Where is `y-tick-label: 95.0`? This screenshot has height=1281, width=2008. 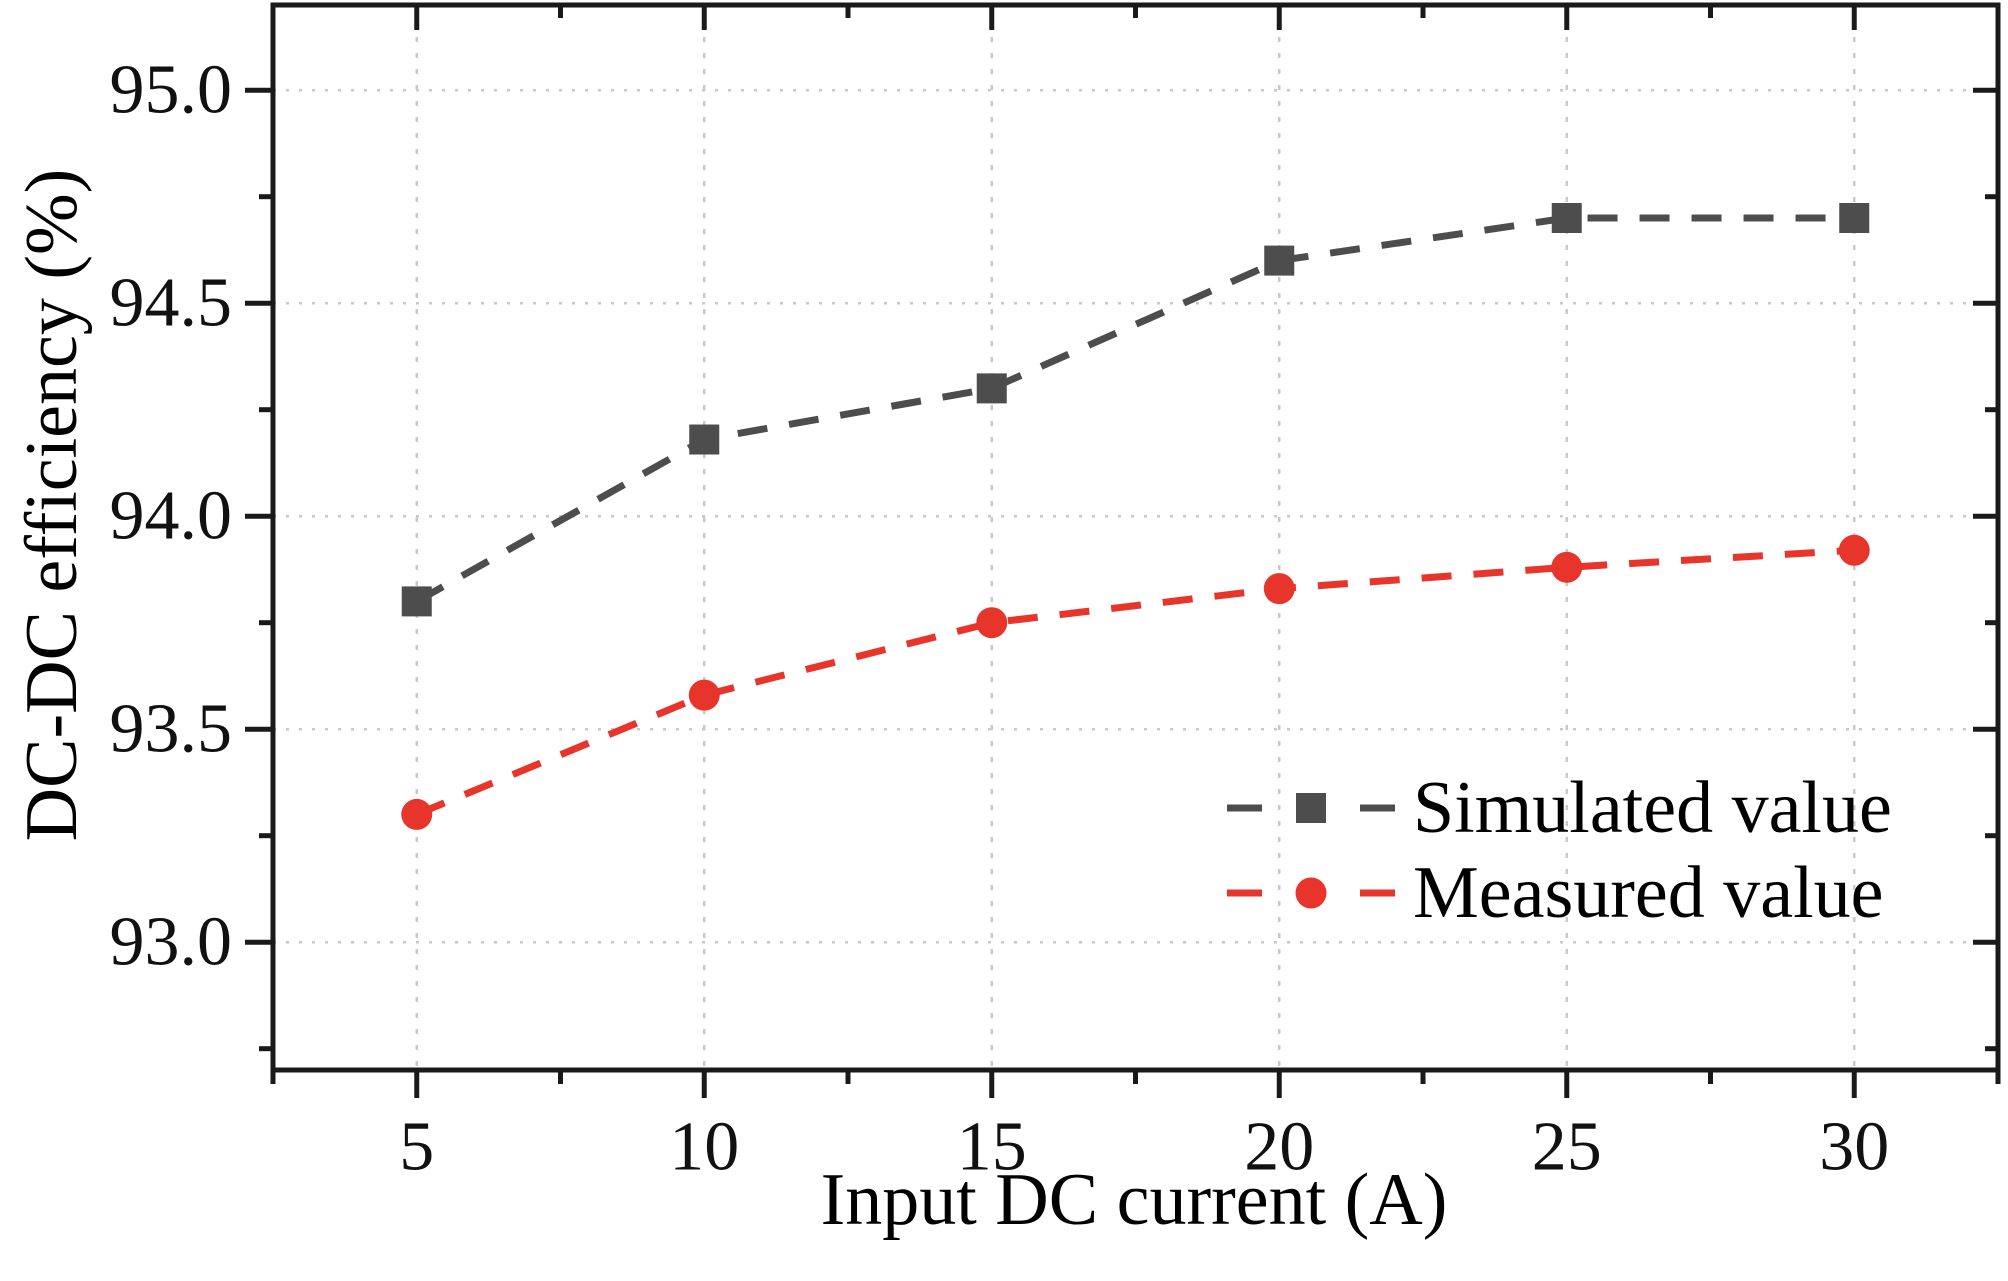
y-tick-label: 95.0 is located at coordinates (171, 90).